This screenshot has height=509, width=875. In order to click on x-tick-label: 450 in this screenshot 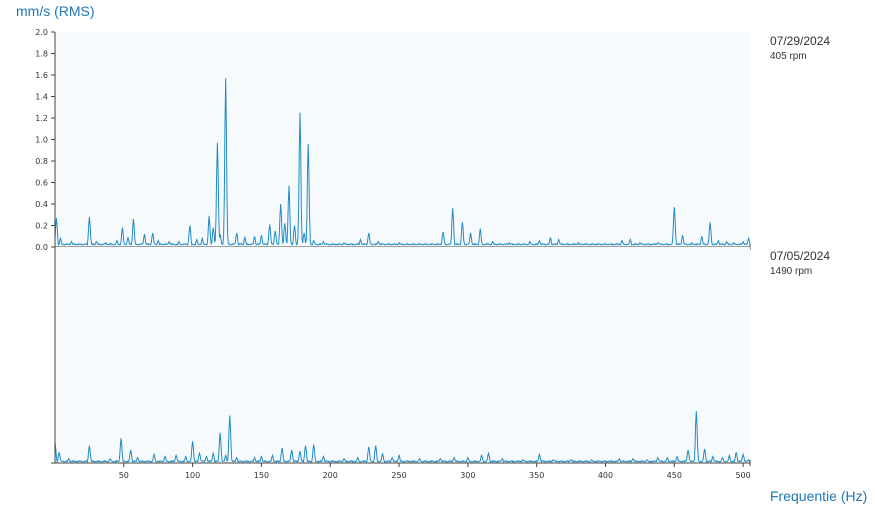, I will do `click(674, 475)`.